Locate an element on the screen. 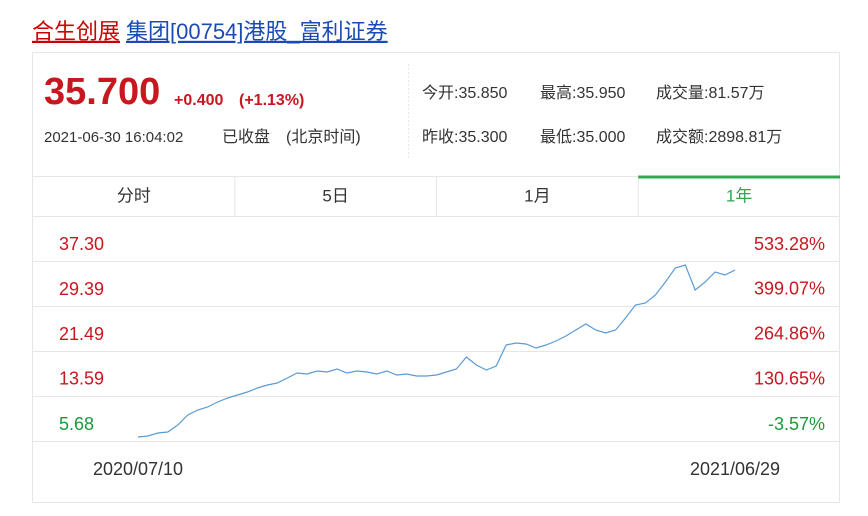  title-link-red: 合生创展 is located at coordinates (76, 31).